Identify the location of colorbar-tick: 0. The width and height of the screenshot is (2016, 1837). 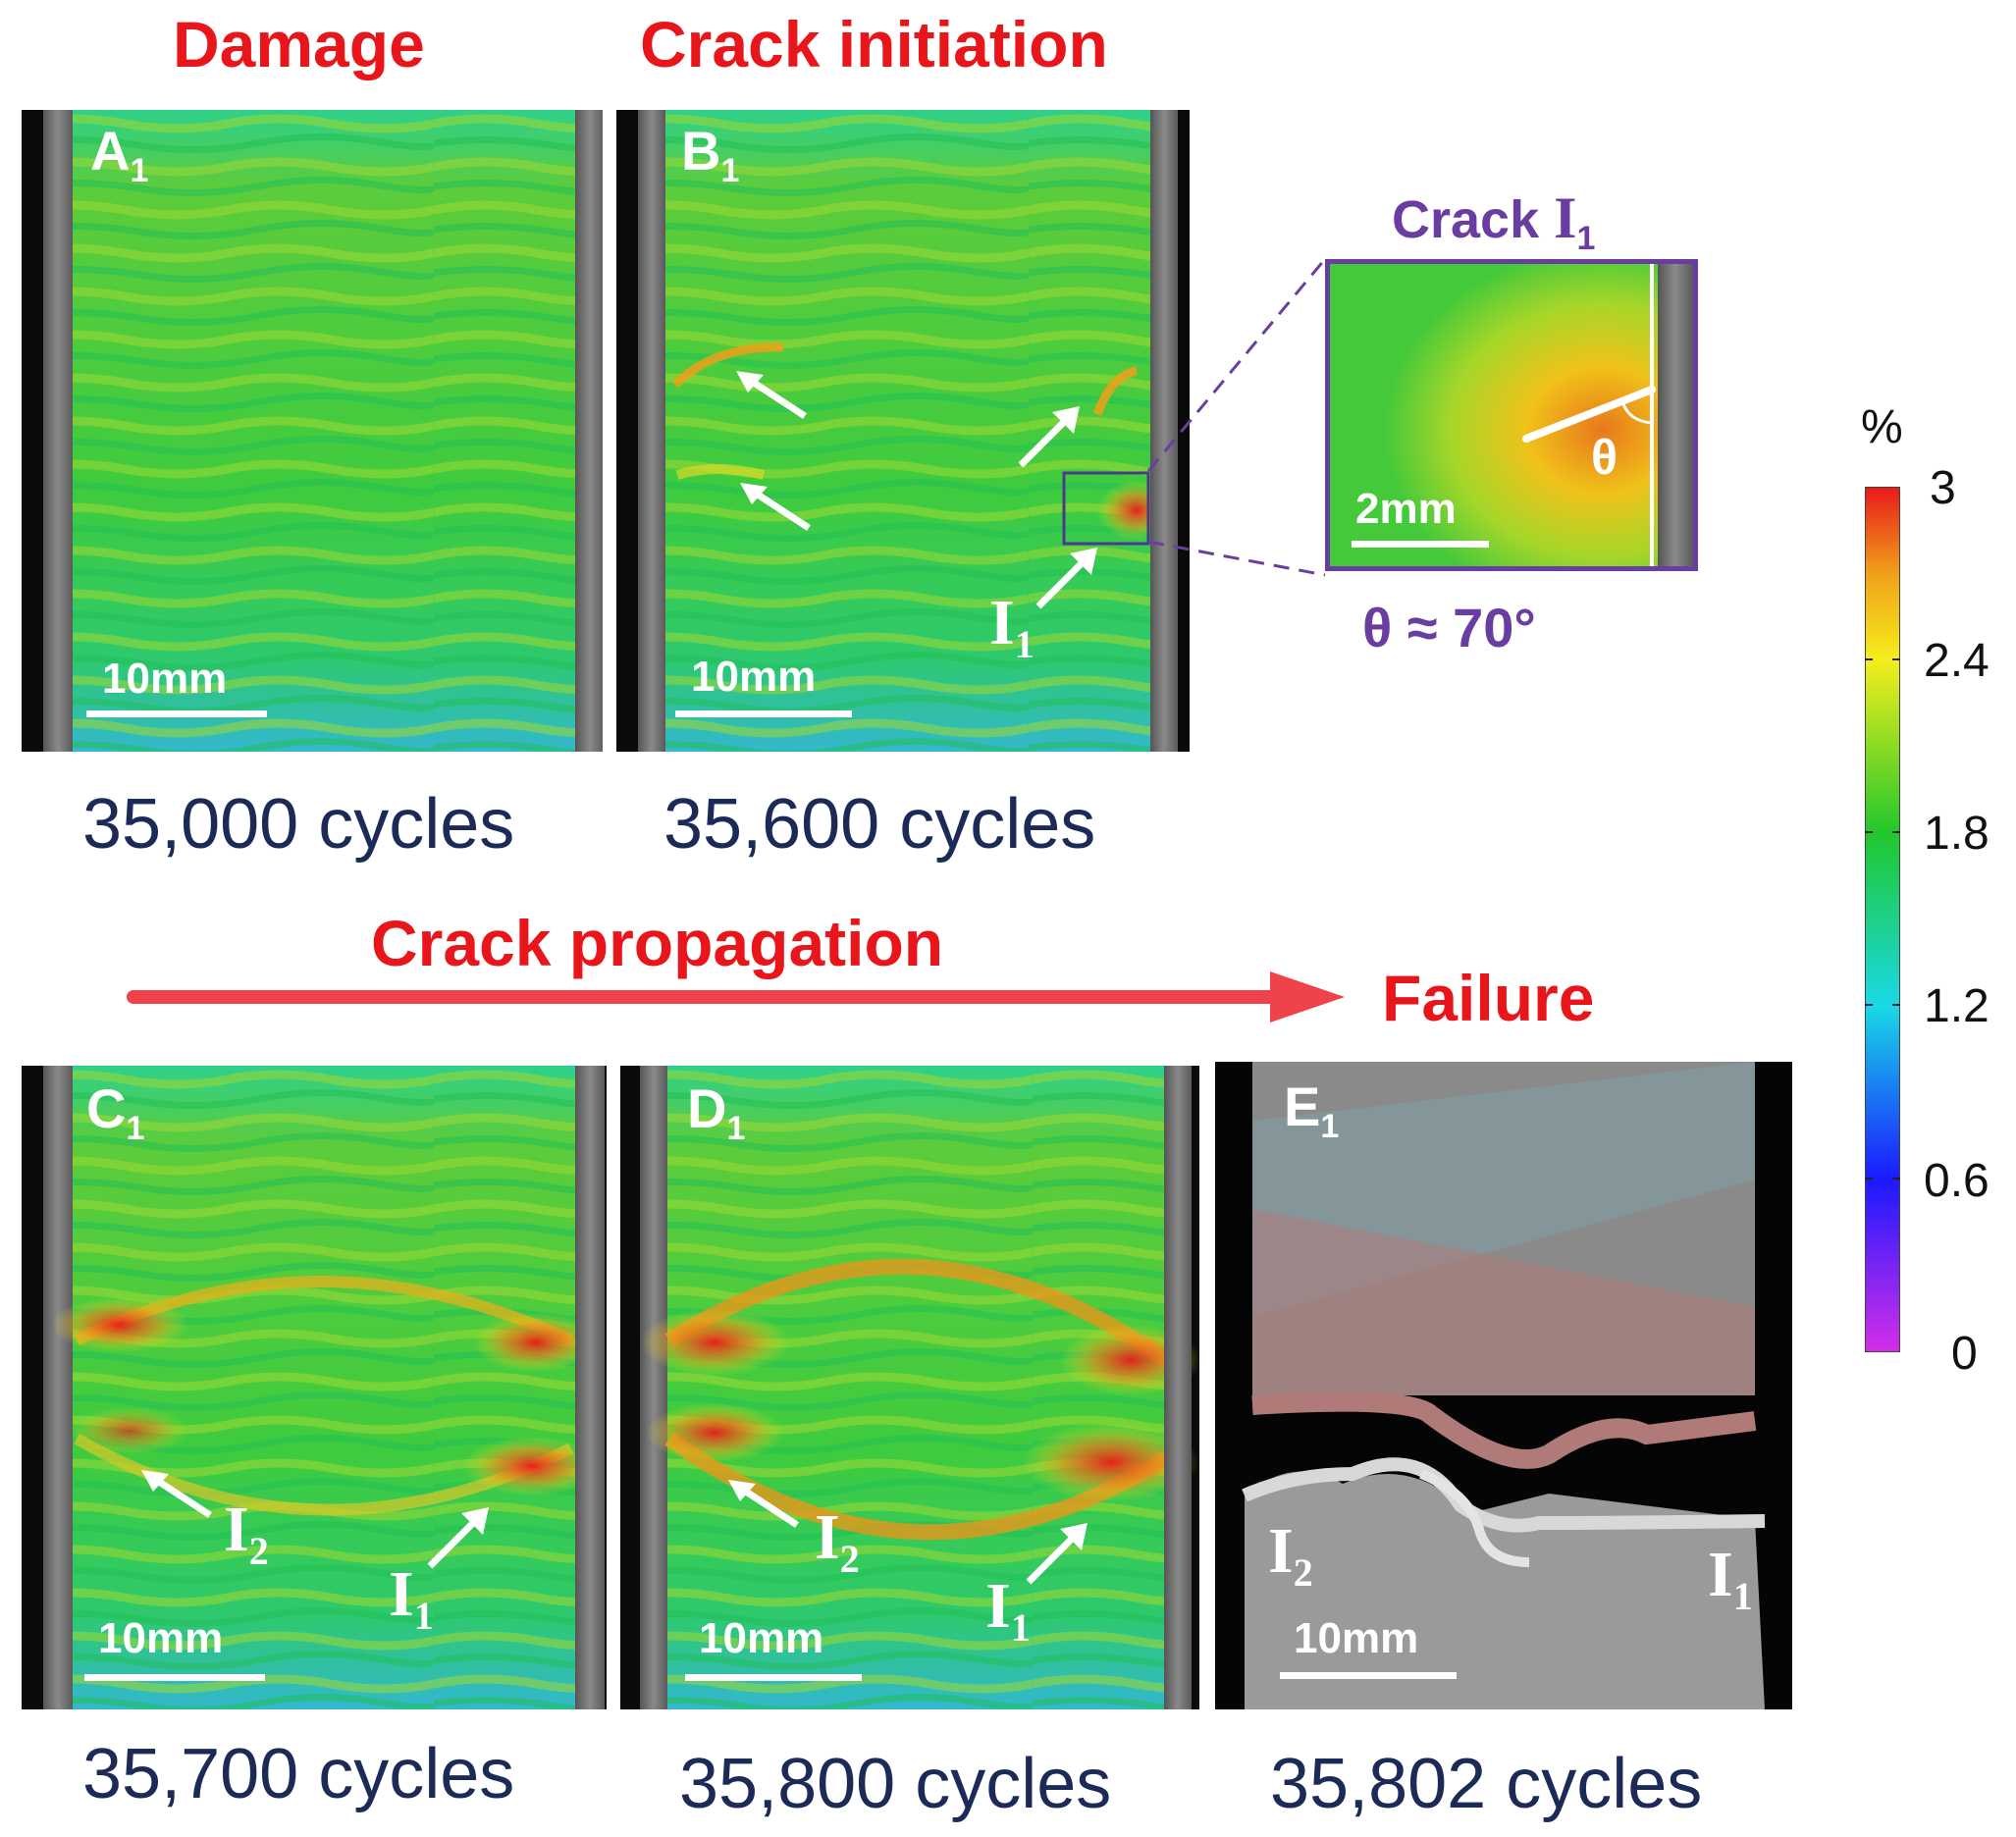
(1964, 1354).